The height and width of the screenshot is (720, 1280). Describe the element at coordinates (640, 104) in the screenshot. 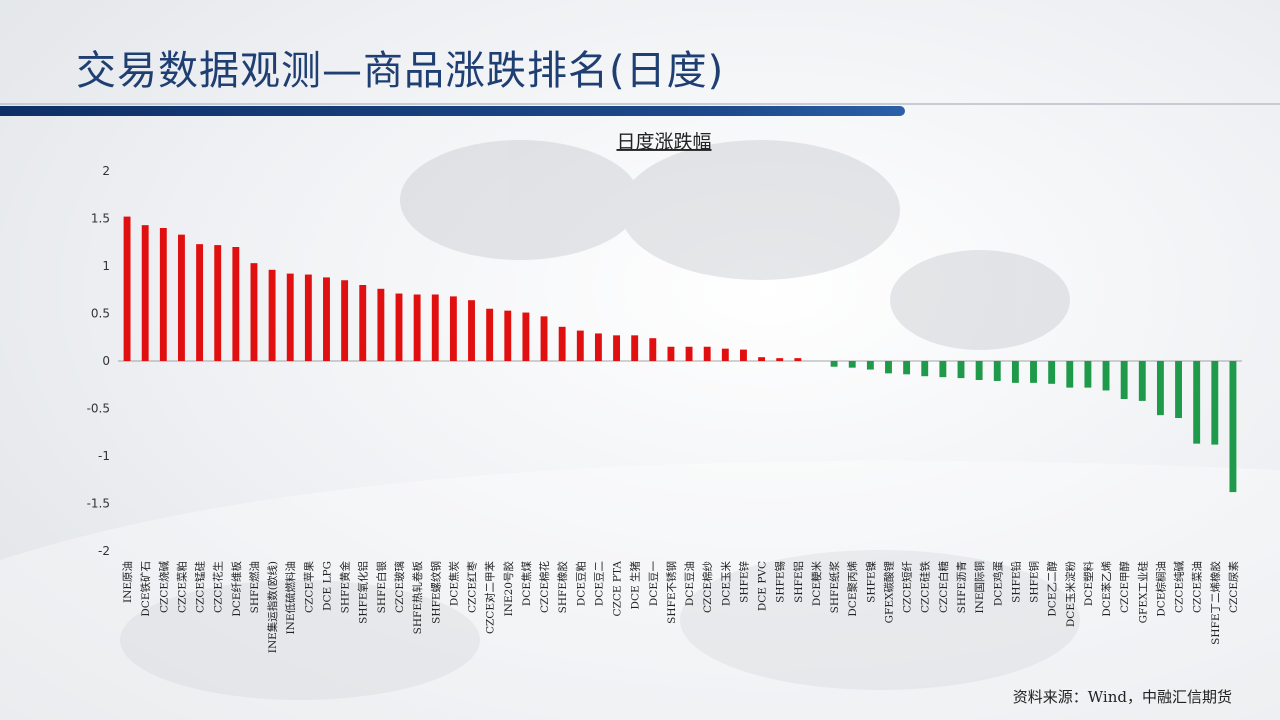

I see `header-divider` at that location.